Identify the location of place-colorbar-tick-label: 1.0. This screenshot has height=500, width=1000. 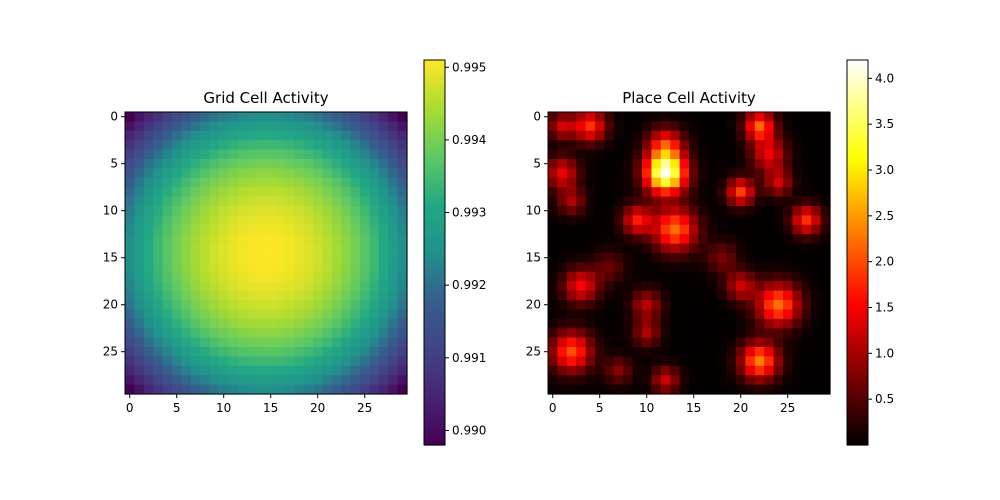
(884, 353).